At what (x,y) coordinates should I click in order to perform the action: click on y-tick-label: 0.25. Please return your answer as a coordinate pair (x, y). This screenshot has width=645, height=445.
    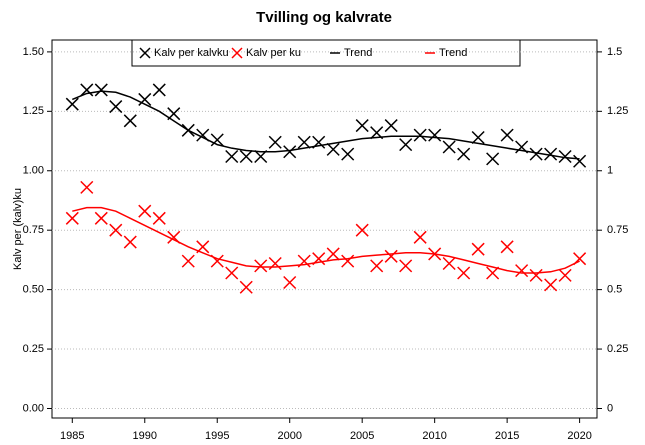
    Looking at the image, I should click on (33, 349).